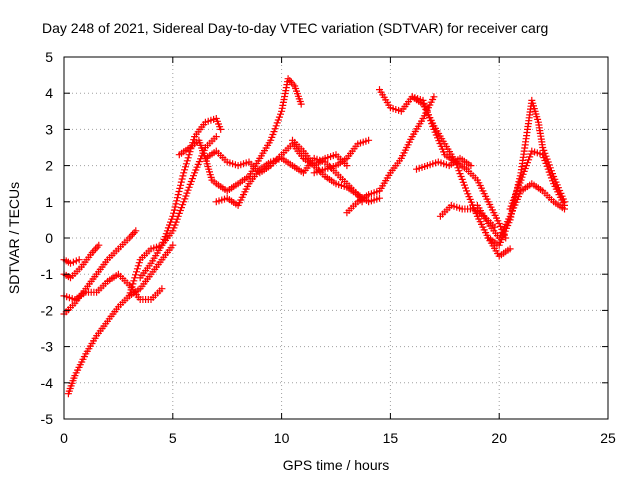  I want to click on y-tick-label: 2, so click(49, 166).